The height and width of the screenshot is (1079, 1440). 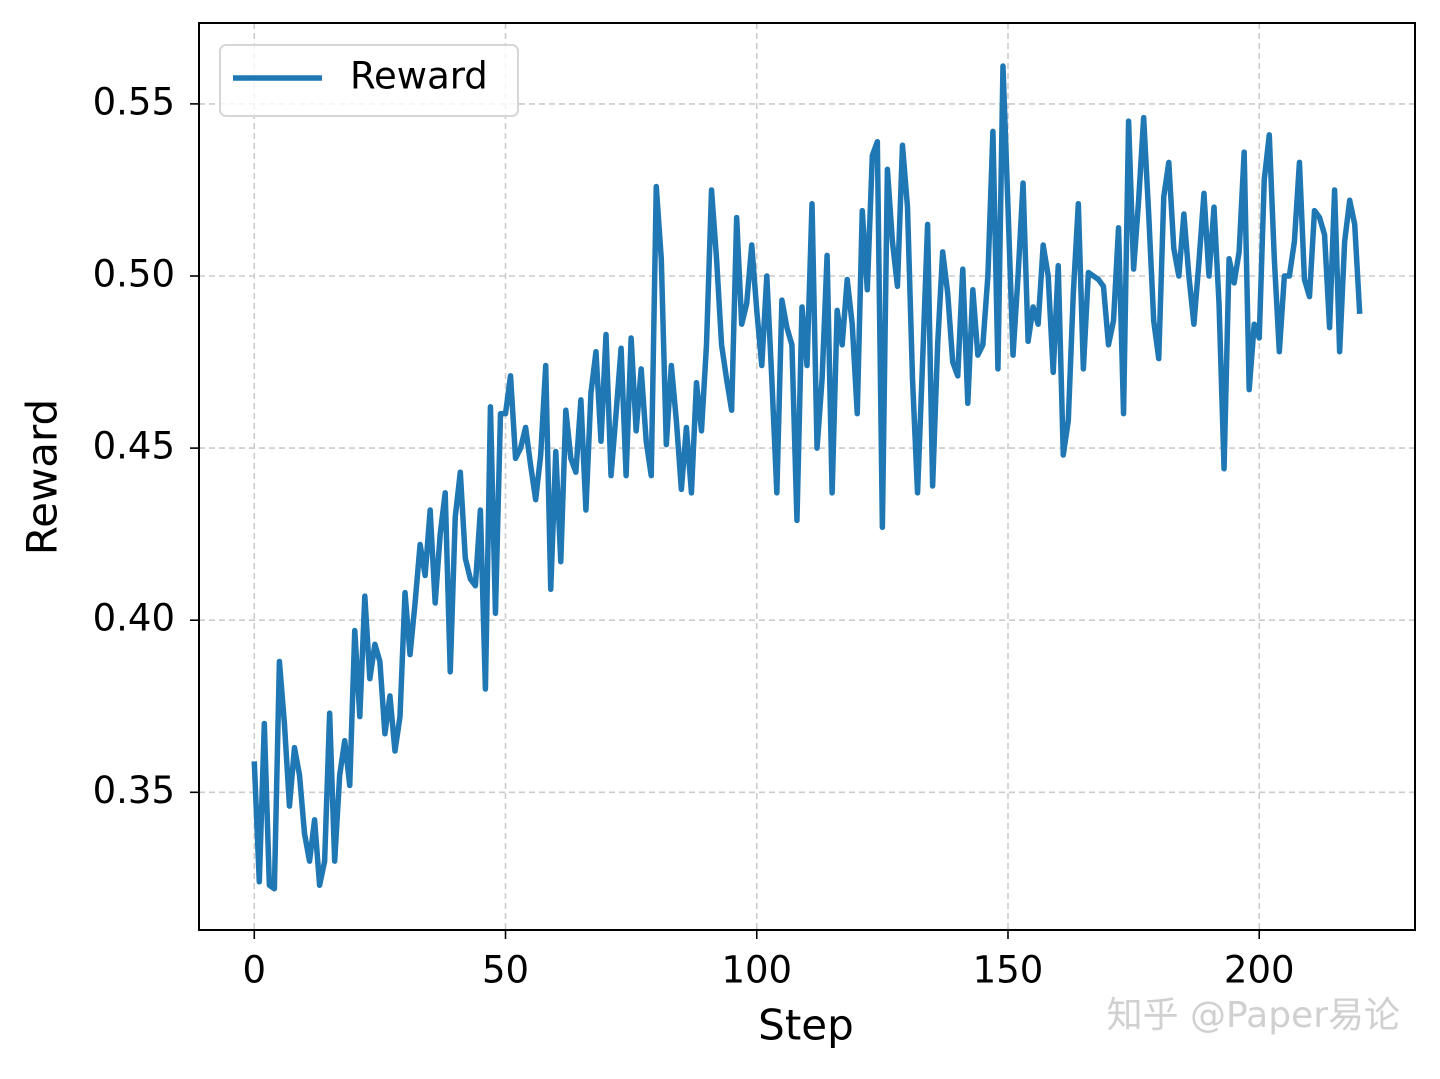 I want to click on x-tick-label: 0, so click(x=254, y=970).